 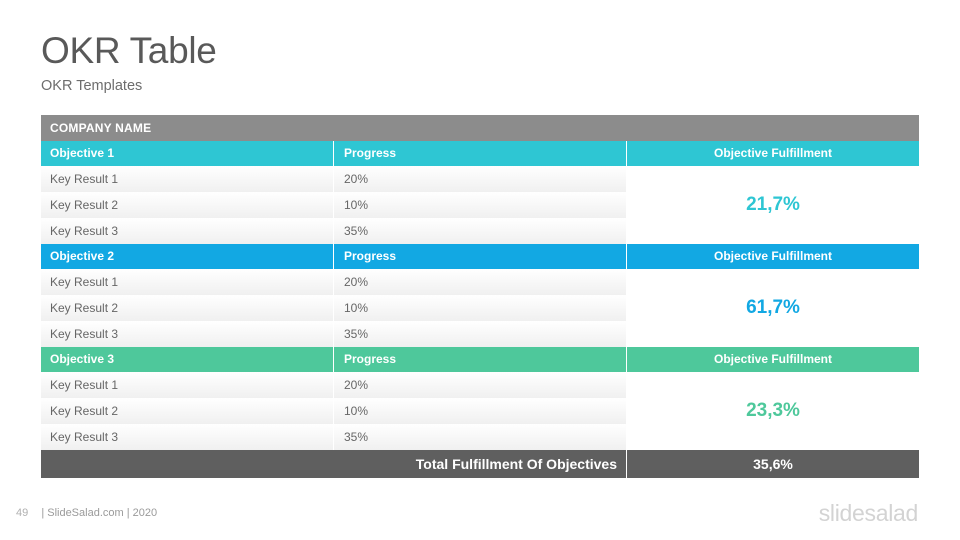 What do you see at coordinates (187, 359) in the screenshot?
I see `objective-name: Objective 3` at bounding box center [187, 359].